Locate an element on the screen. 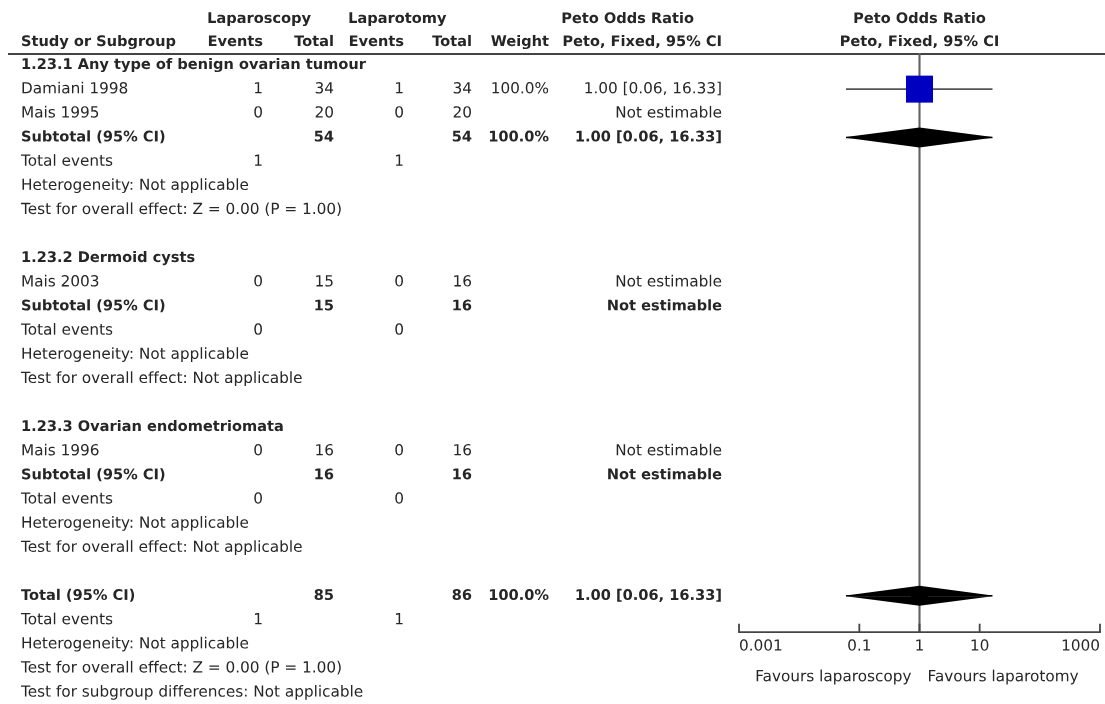 This screenshot has height=704, width=1105. text: 85 is located at coordinates (323, 595).